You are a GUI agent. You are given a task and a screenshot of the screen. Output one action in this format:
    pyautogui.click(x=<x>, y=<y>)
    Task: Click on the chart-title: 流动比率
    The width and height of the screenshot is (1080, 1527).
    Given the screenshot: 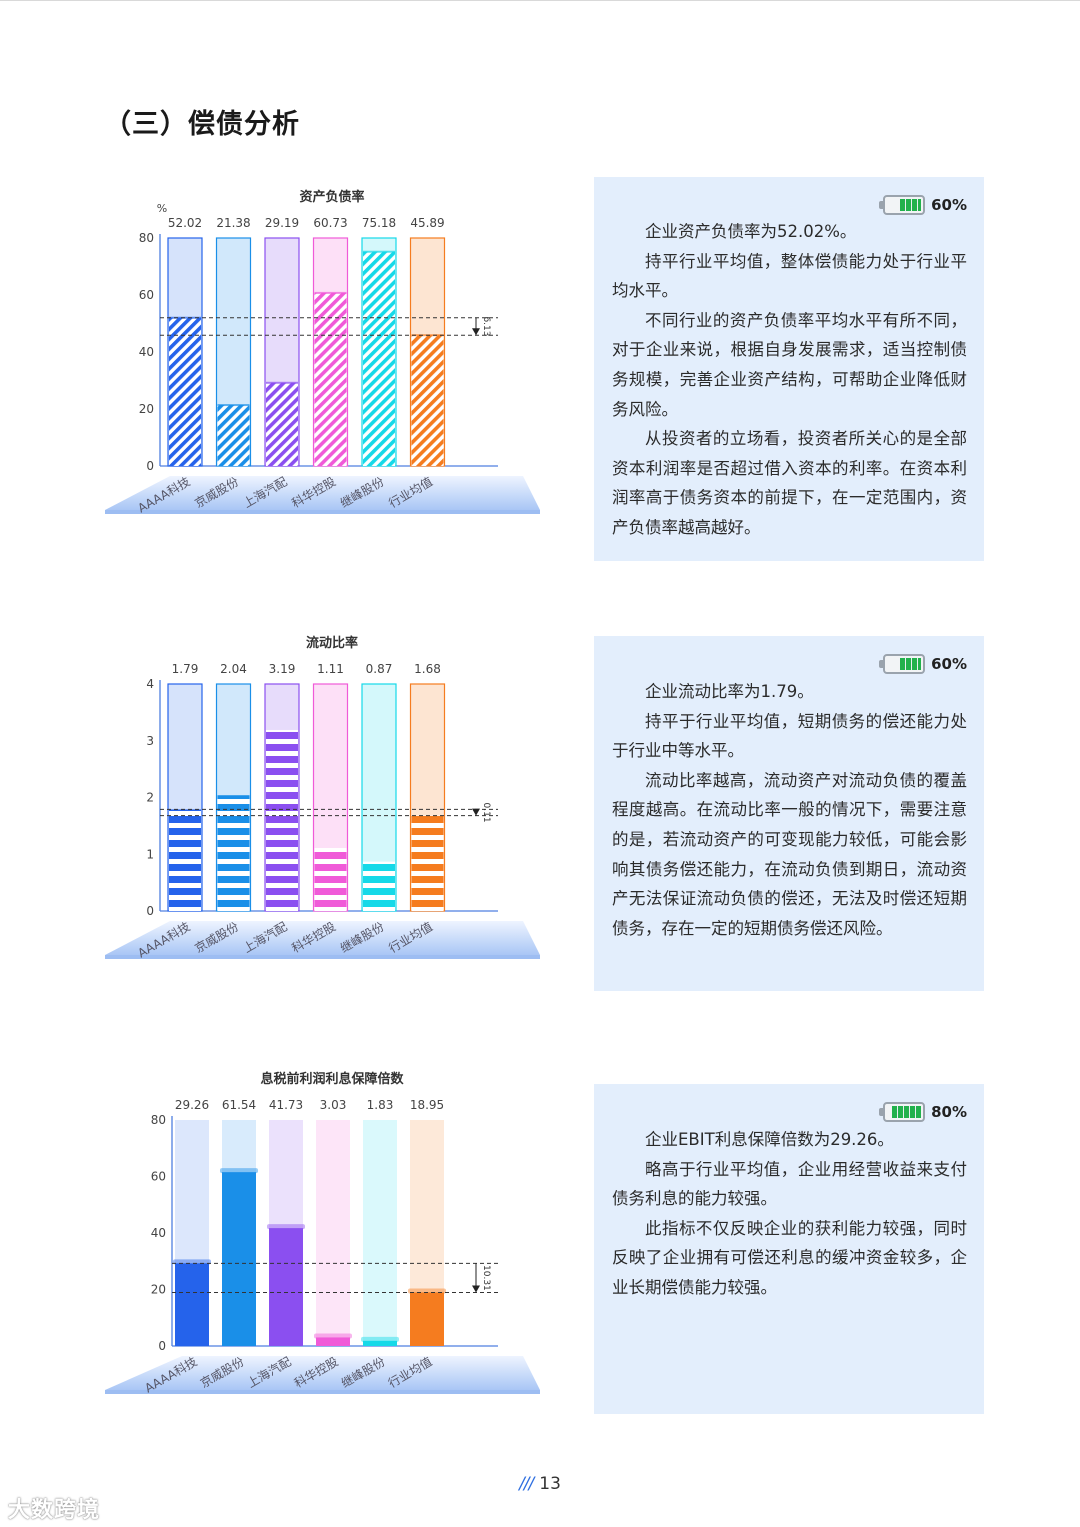 What is the action you would take?
    pyautogui.click(x=332, y=643)
    